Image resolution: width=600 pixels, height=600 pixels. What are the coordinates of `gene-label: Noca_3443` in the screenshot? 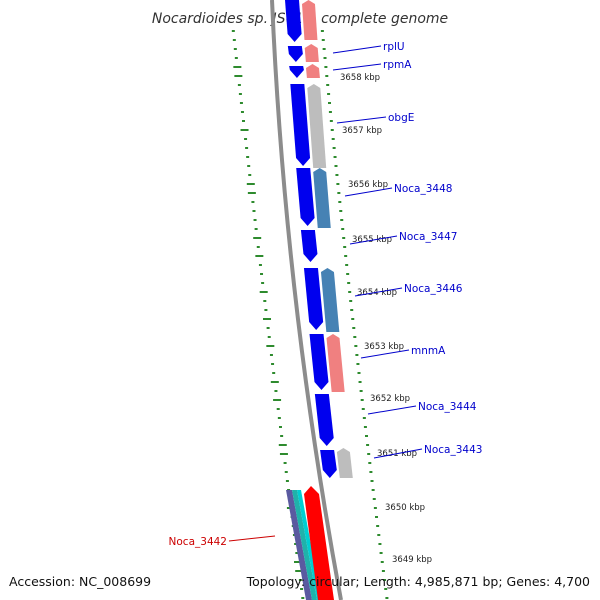 It's located at (453, 450).